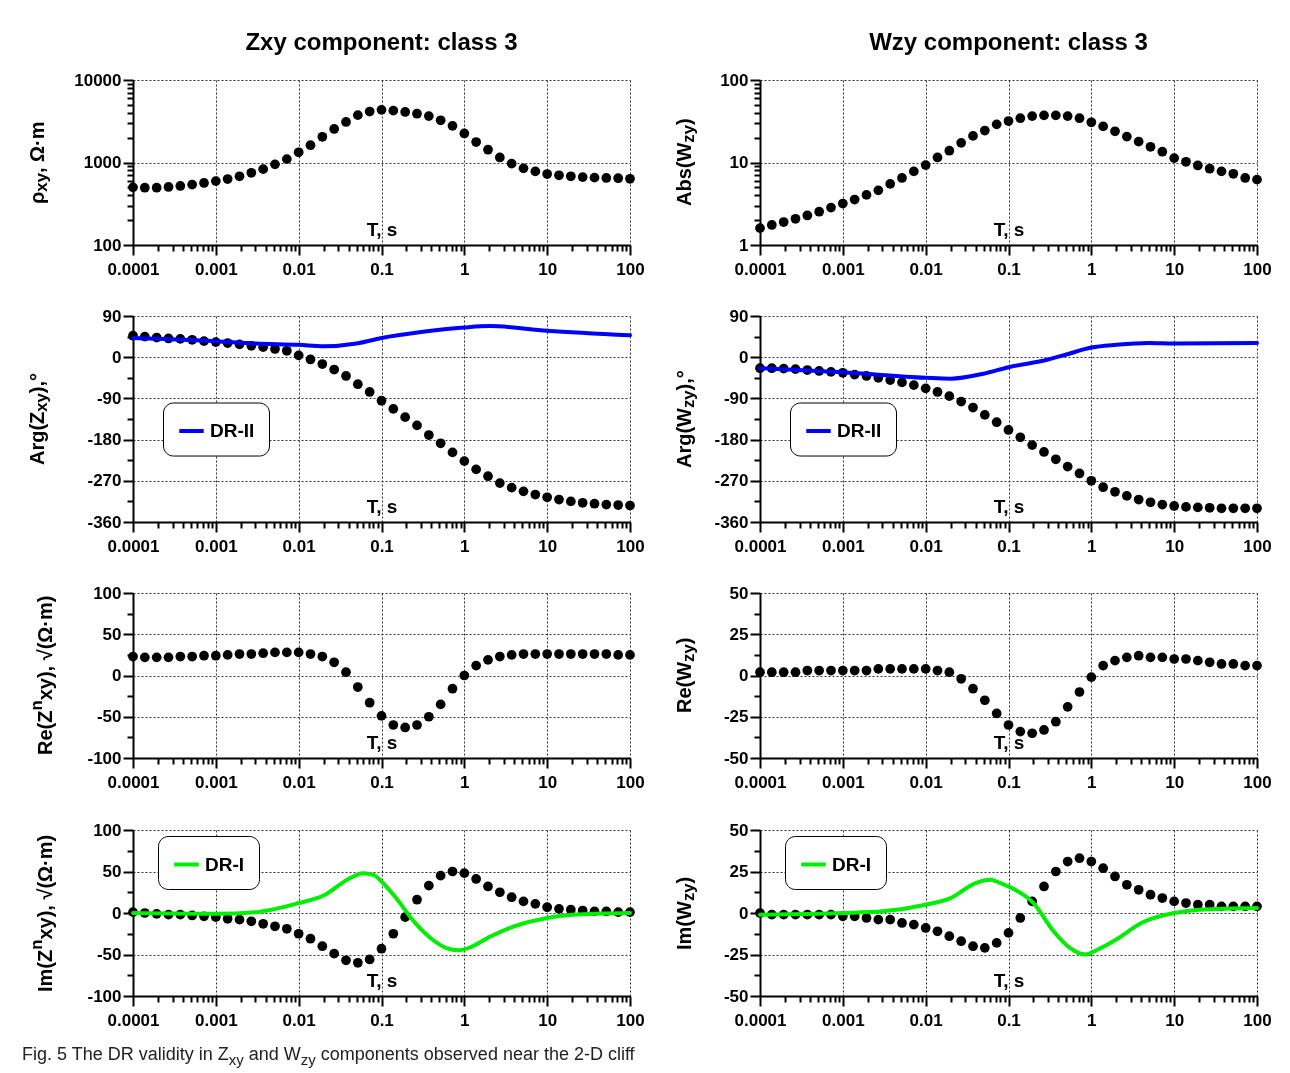 This screenshot has height=1073, width=1290. What do you see at coordinates (98, 80) in the screenshot?
I see `y-tick-label: 10000` at bounding box center [98, 80].